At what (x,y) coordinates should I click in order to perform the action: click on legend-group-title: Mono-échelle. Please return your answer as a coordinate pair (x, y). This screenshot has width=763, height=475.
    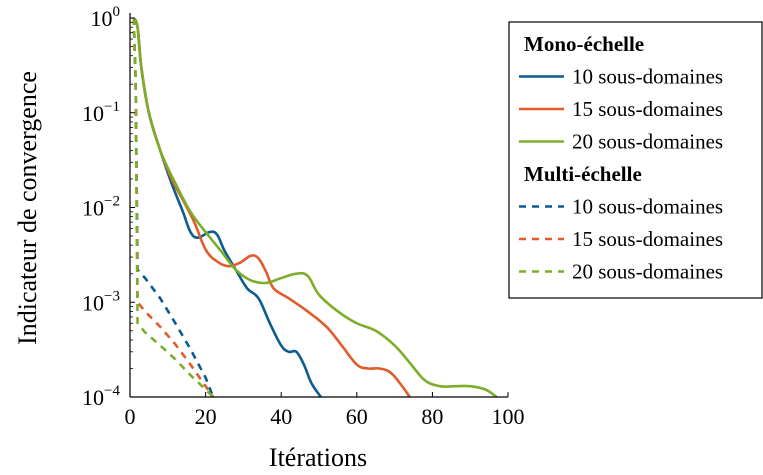
    Looking at the image, I should click on (584, 44).